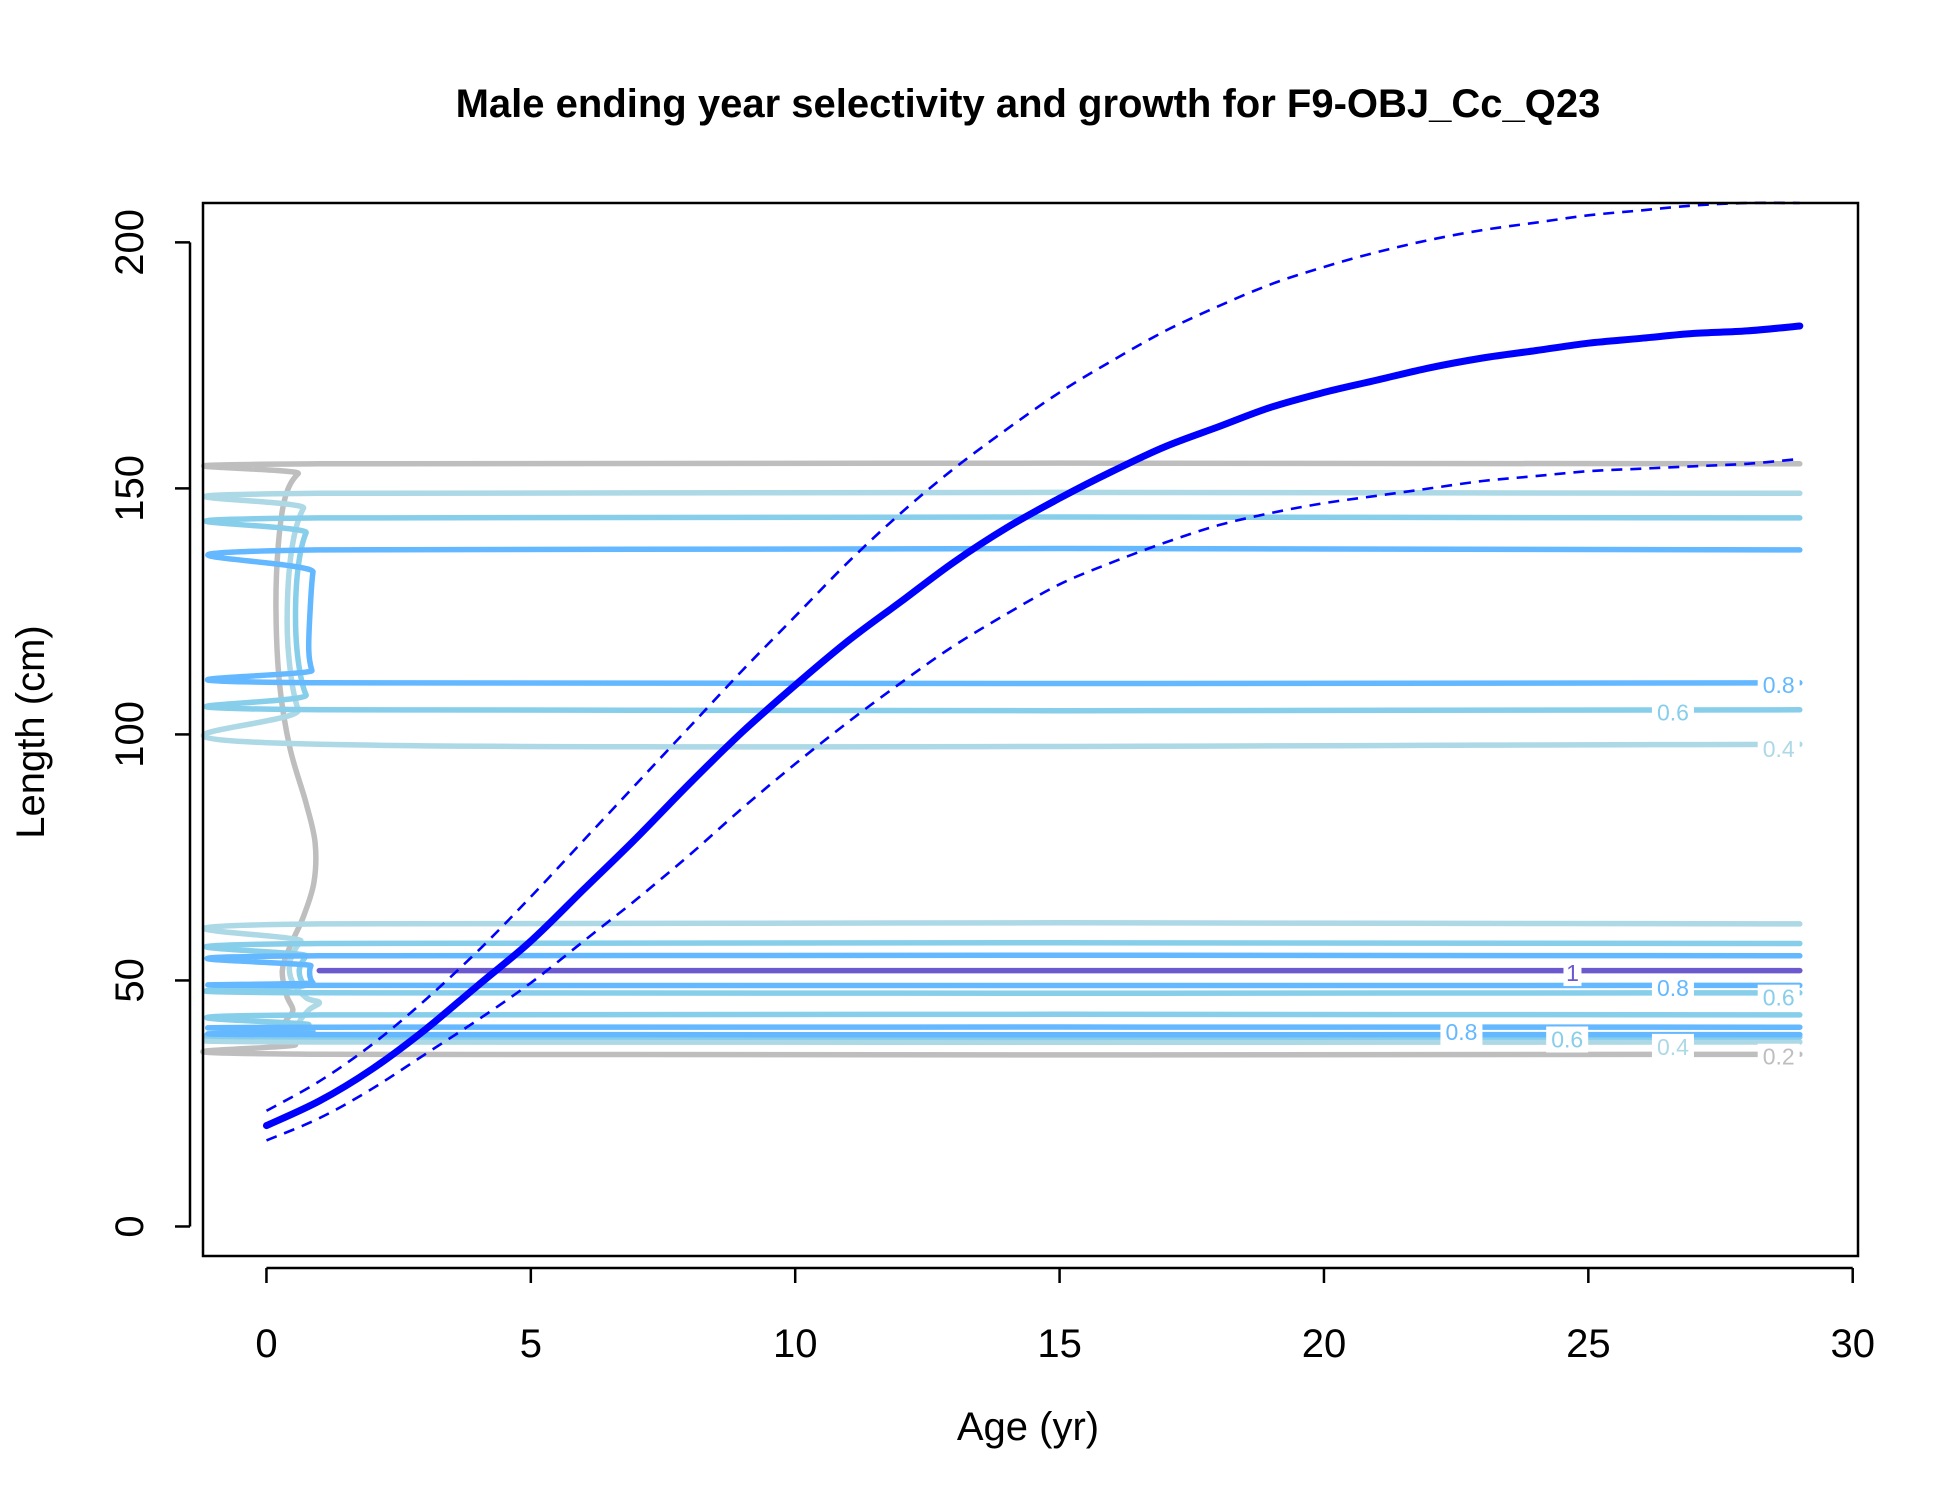  Describe the element at coordinates (531, 1344) in the screenshot. I see `x-tick-label: 5` at that location.